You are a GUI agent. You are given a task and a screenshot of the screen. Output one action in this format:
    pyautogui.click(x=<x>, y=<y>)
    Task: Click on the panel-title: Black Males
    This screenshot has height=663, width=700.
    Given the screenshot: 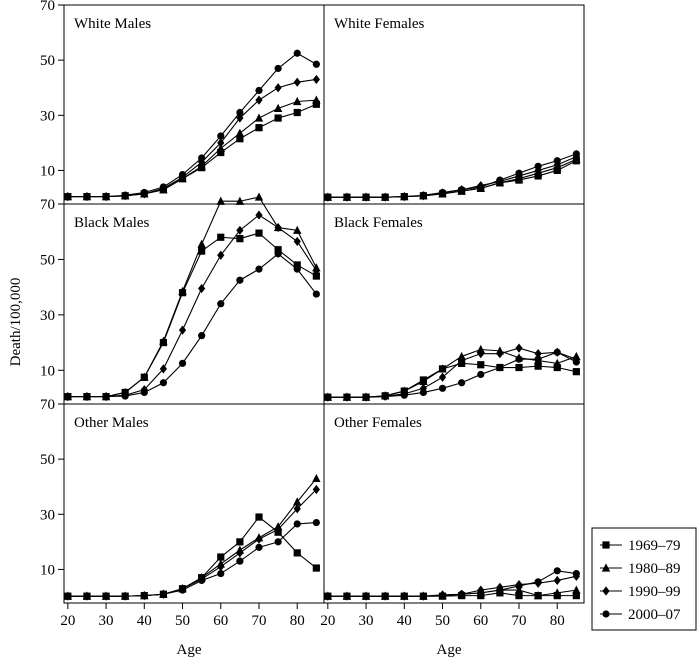 What is the action you would take?
    pyautogui.click(x=112, y=223)
    